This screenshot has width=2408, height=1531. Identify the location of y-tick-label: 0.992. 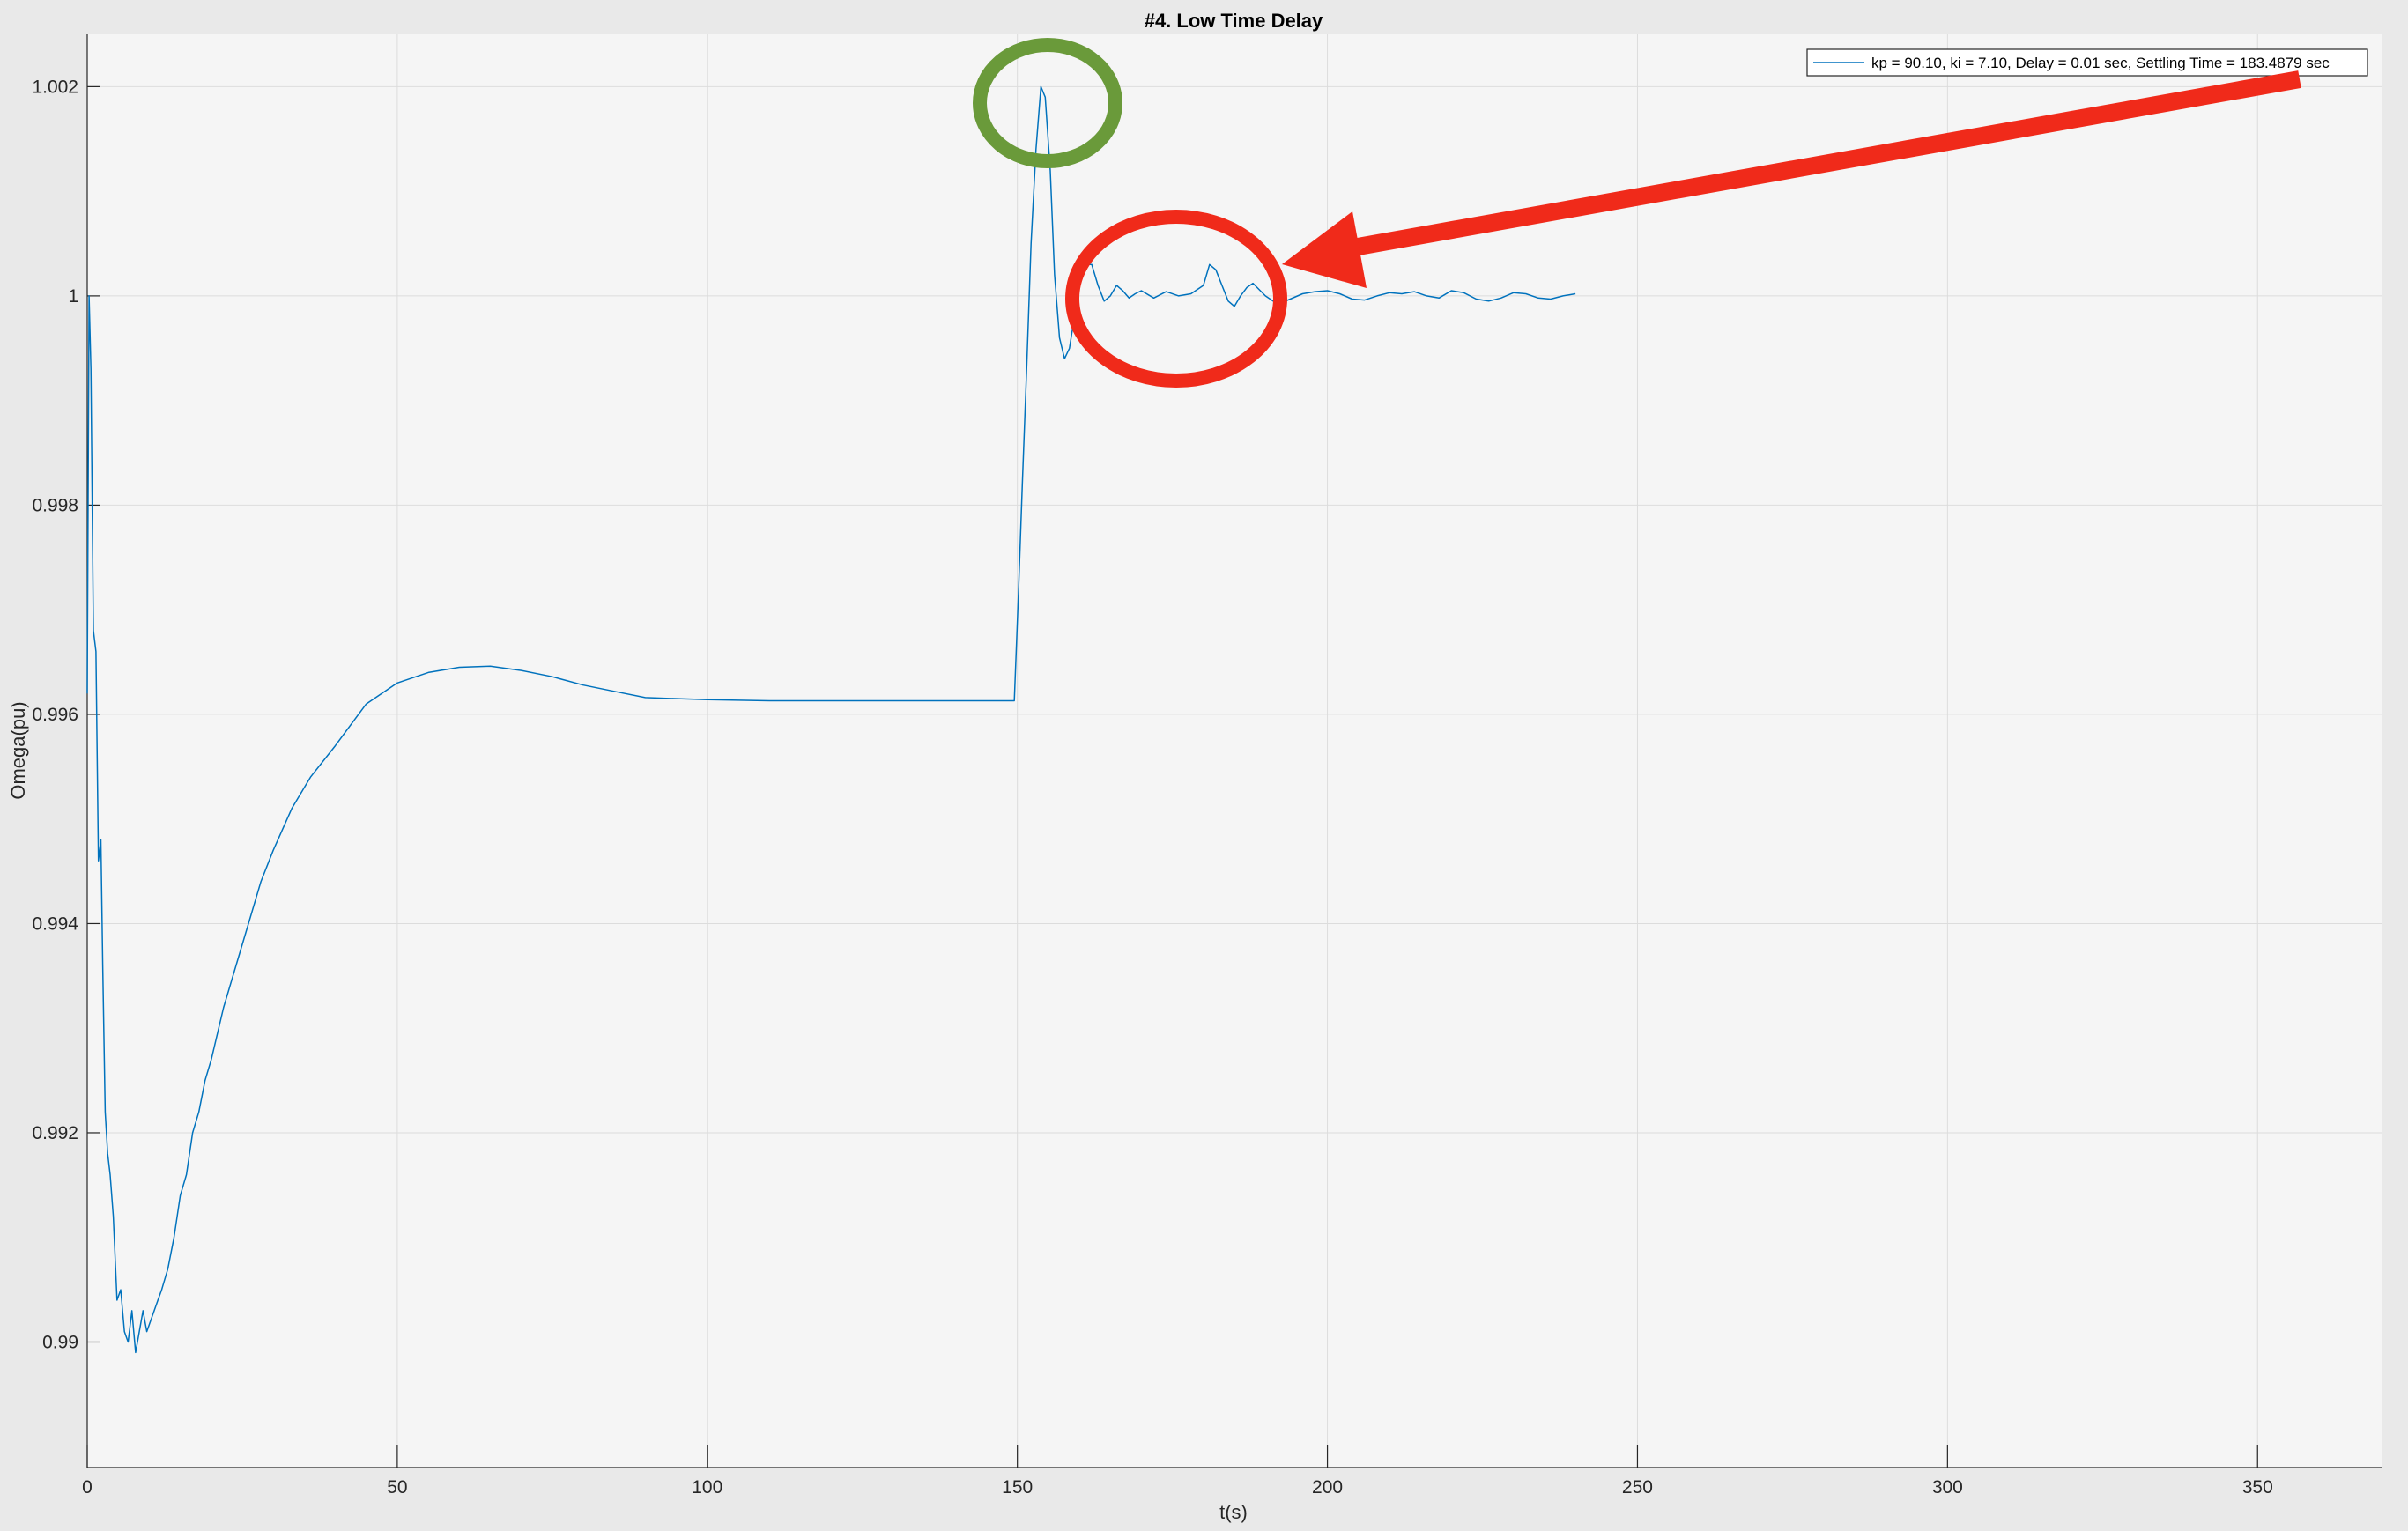
(55, 1133).